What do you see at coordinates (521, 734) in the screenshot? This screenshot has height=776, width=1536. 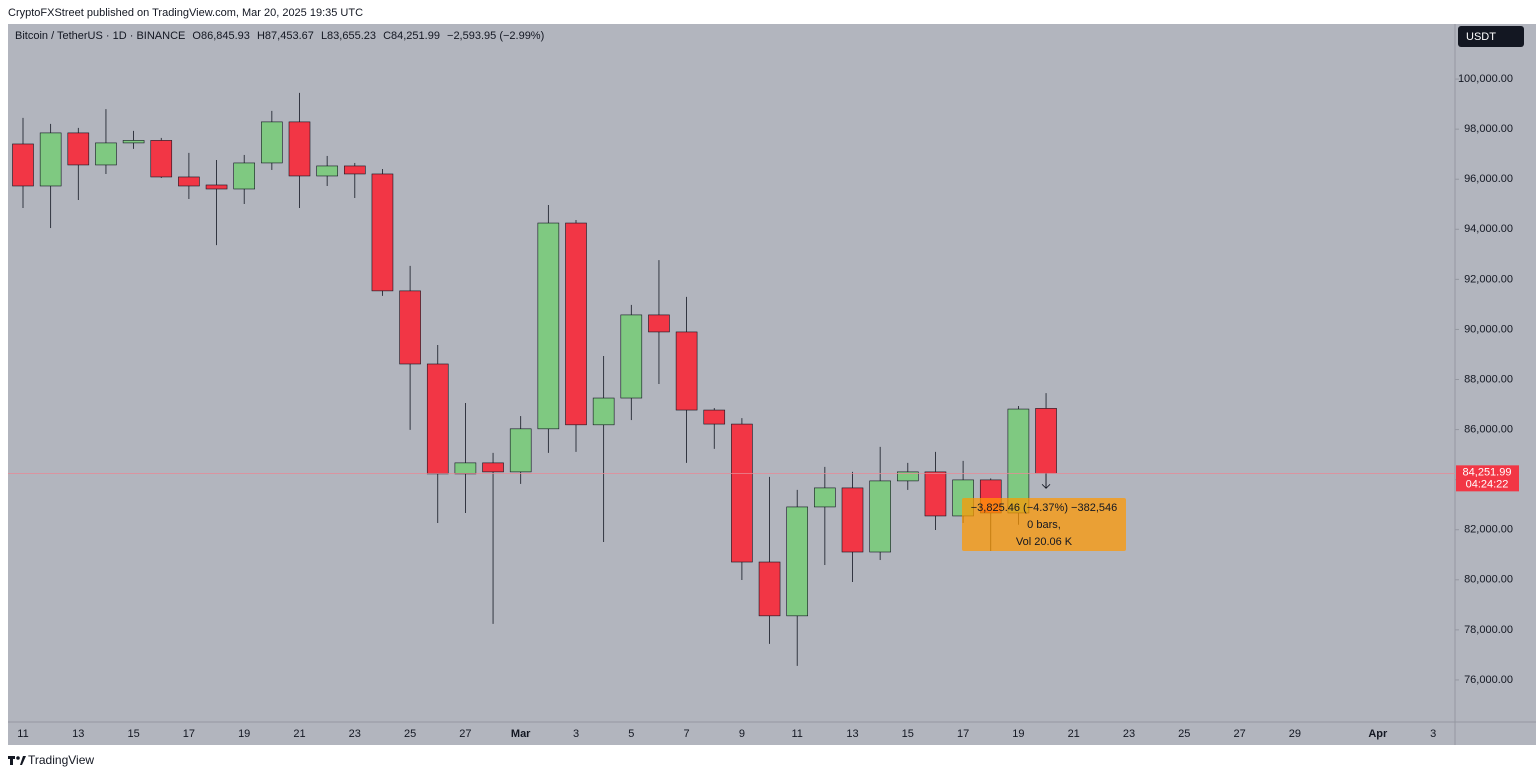 I see `x-tick-label: Mar` at bounding box center [521, 734].